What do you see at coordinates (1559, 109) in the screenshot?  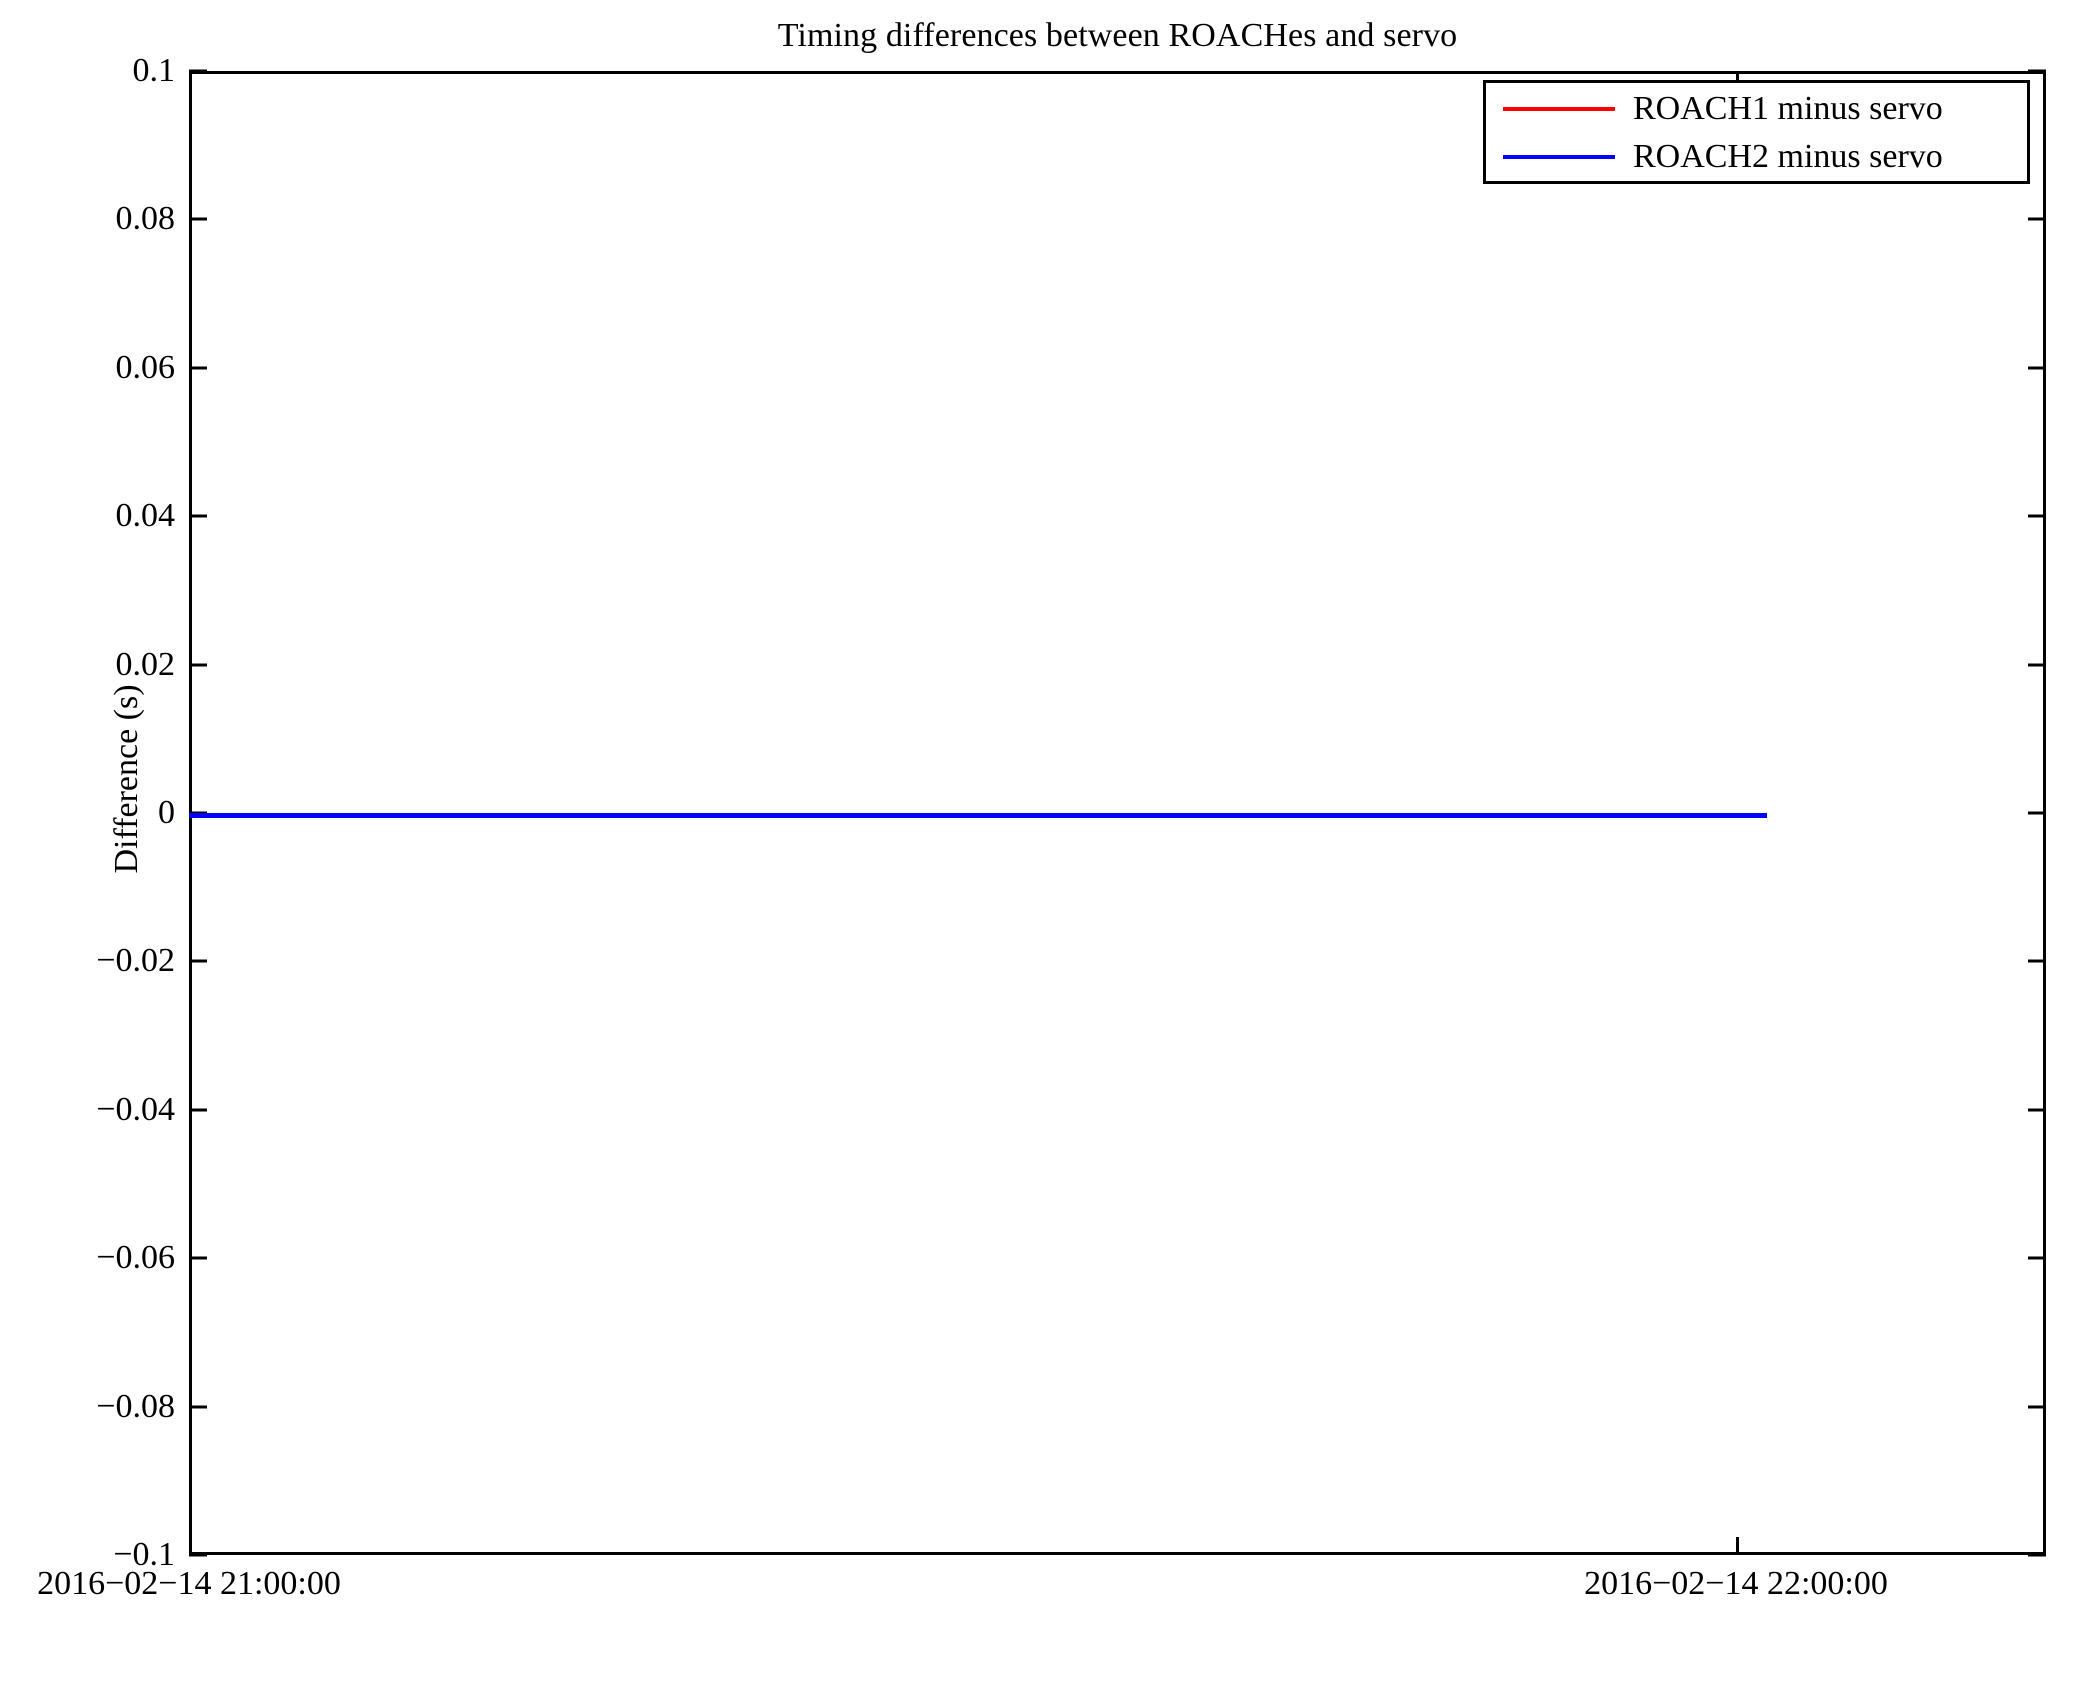 I see `legend-line-swatch-red` at bounding box center [1559, 109].